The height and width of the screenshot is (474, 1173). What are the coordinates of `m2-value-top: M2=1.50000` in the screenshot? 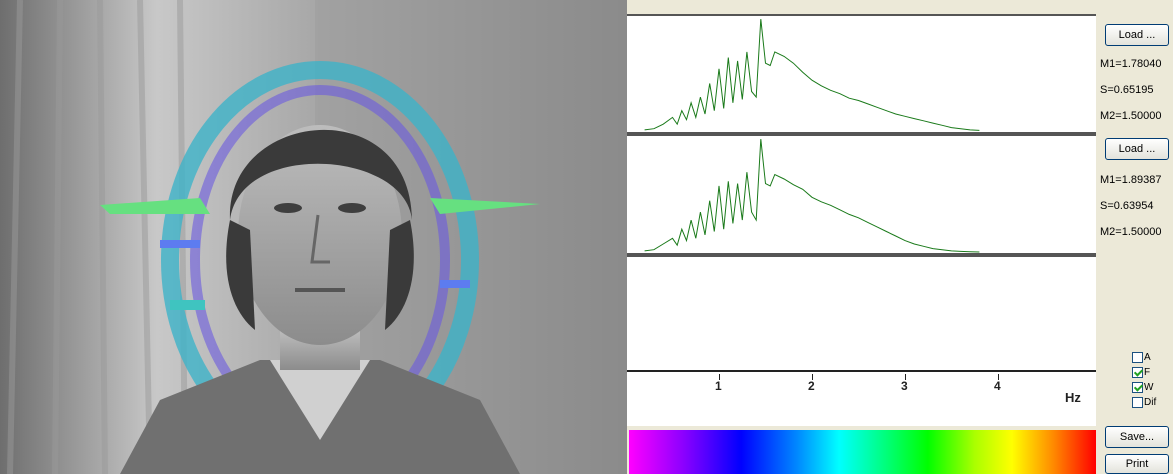 It's located at (1131, 116).